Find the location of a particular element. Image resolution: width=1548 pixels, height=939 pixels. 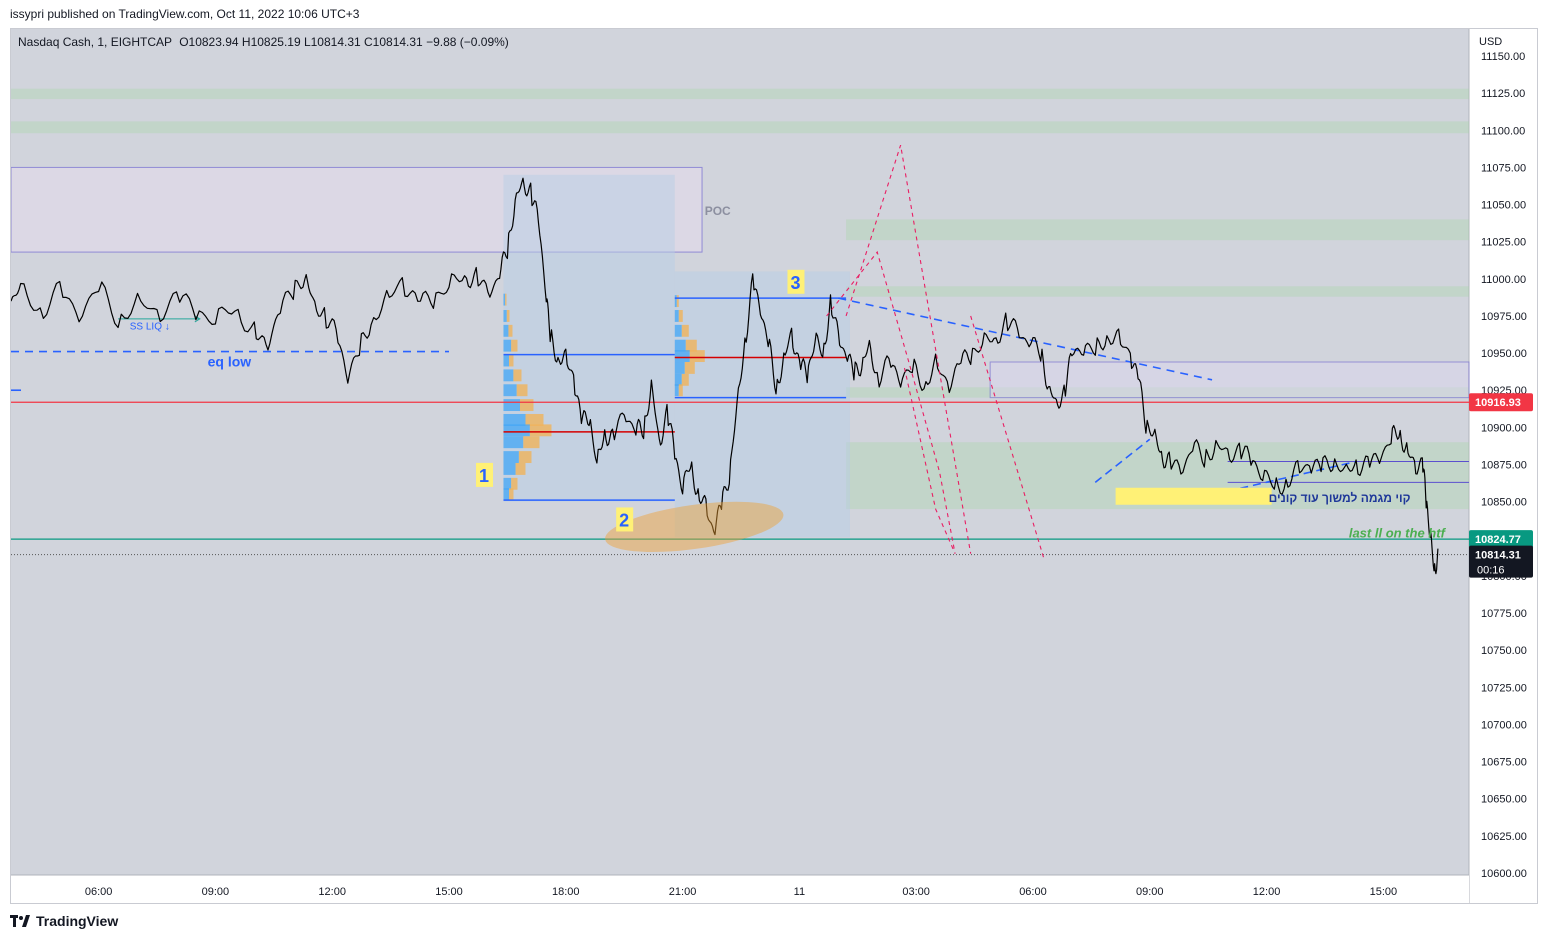

tradingview-logo-icon is located at coordinates (20, 921).